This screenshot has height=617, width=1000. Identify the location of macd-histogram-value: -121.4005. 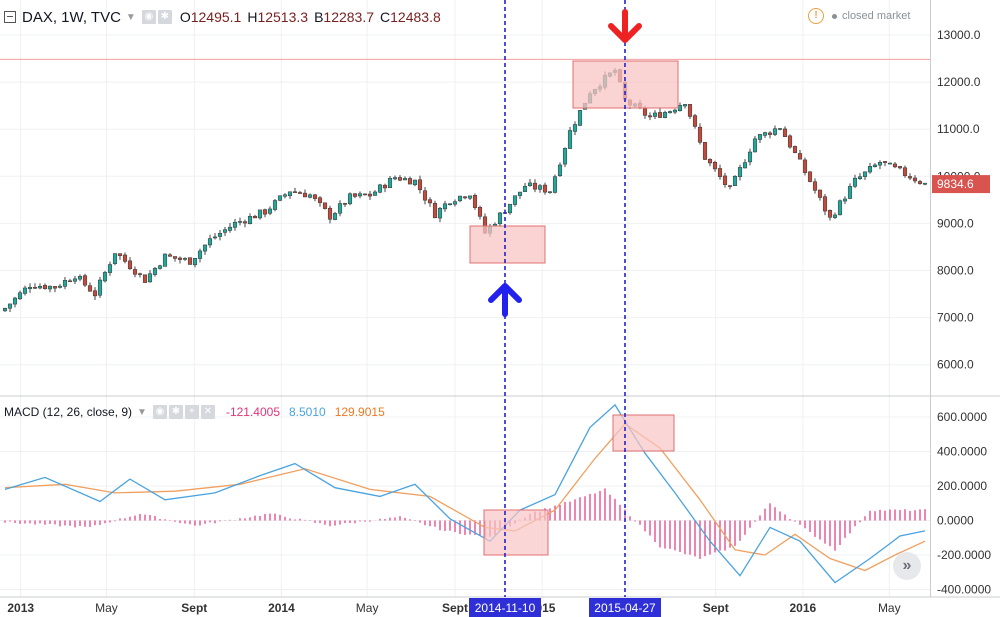
(252, 412).